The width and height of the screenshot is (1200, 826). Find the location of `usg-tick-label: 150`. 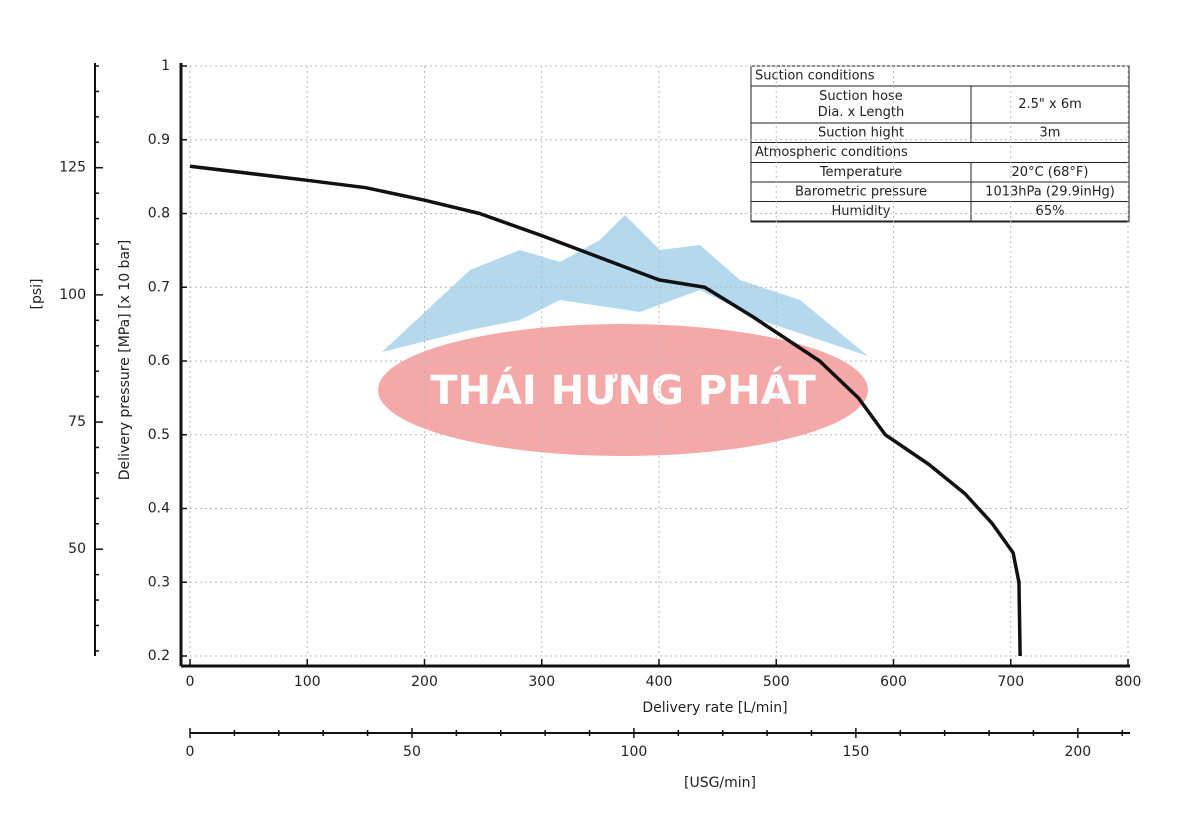

usg-tick-label: 150 is located at coordinates (856, 752).